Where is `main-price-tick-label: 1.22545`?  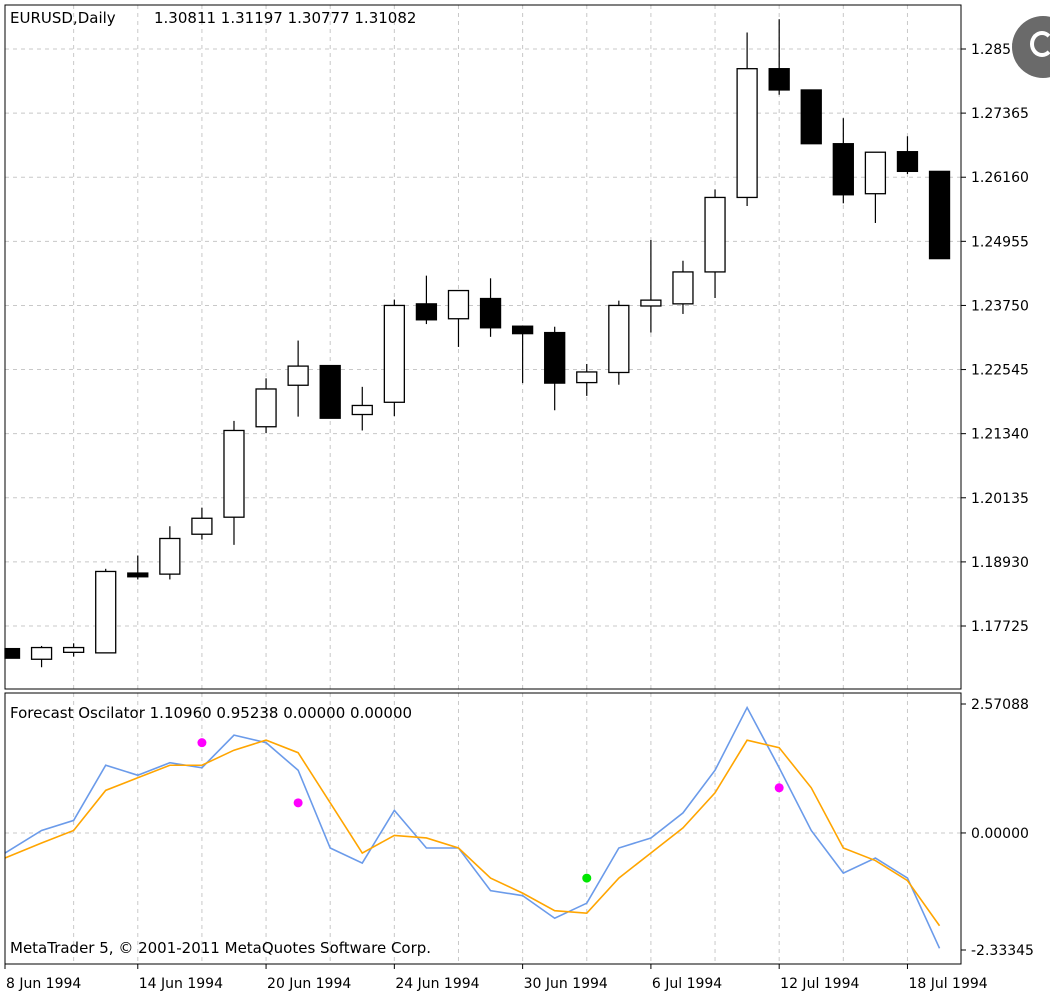
main-price-tick-label: 1.22545 is located at coordinates (1000, 371).